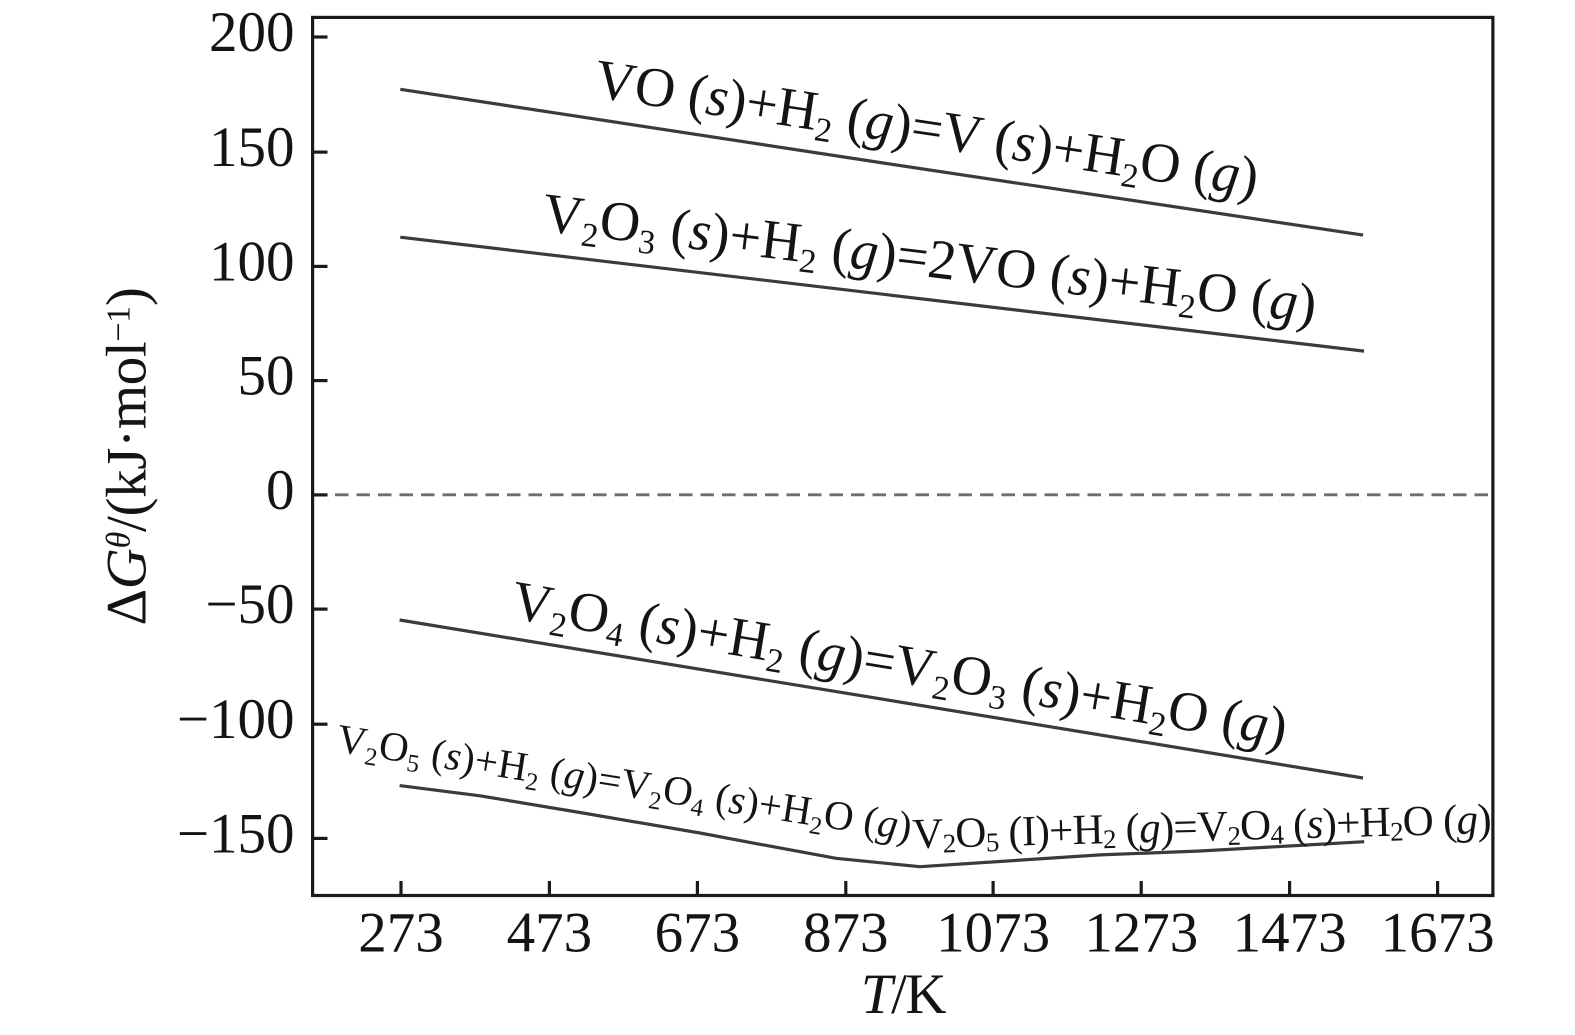 This screenshot has width=1575, height=1035. What do you see at coordinates (252, 261) in the screenshot?
I see `svg-text: 100` at bounding box center [252, 261].